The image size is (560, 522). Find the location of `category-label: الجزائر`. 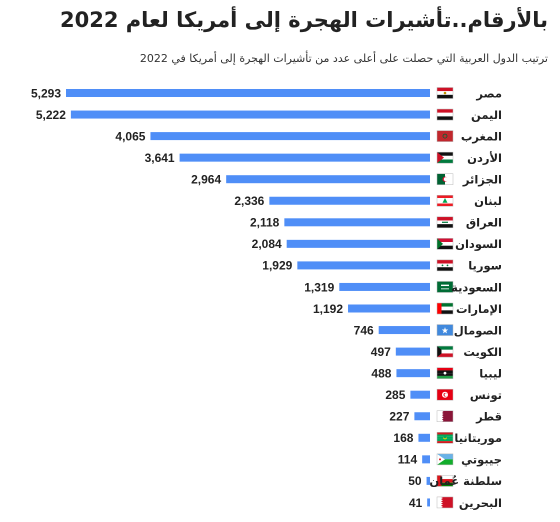

category-label: الجزائر is located at coordinates (482, 180).